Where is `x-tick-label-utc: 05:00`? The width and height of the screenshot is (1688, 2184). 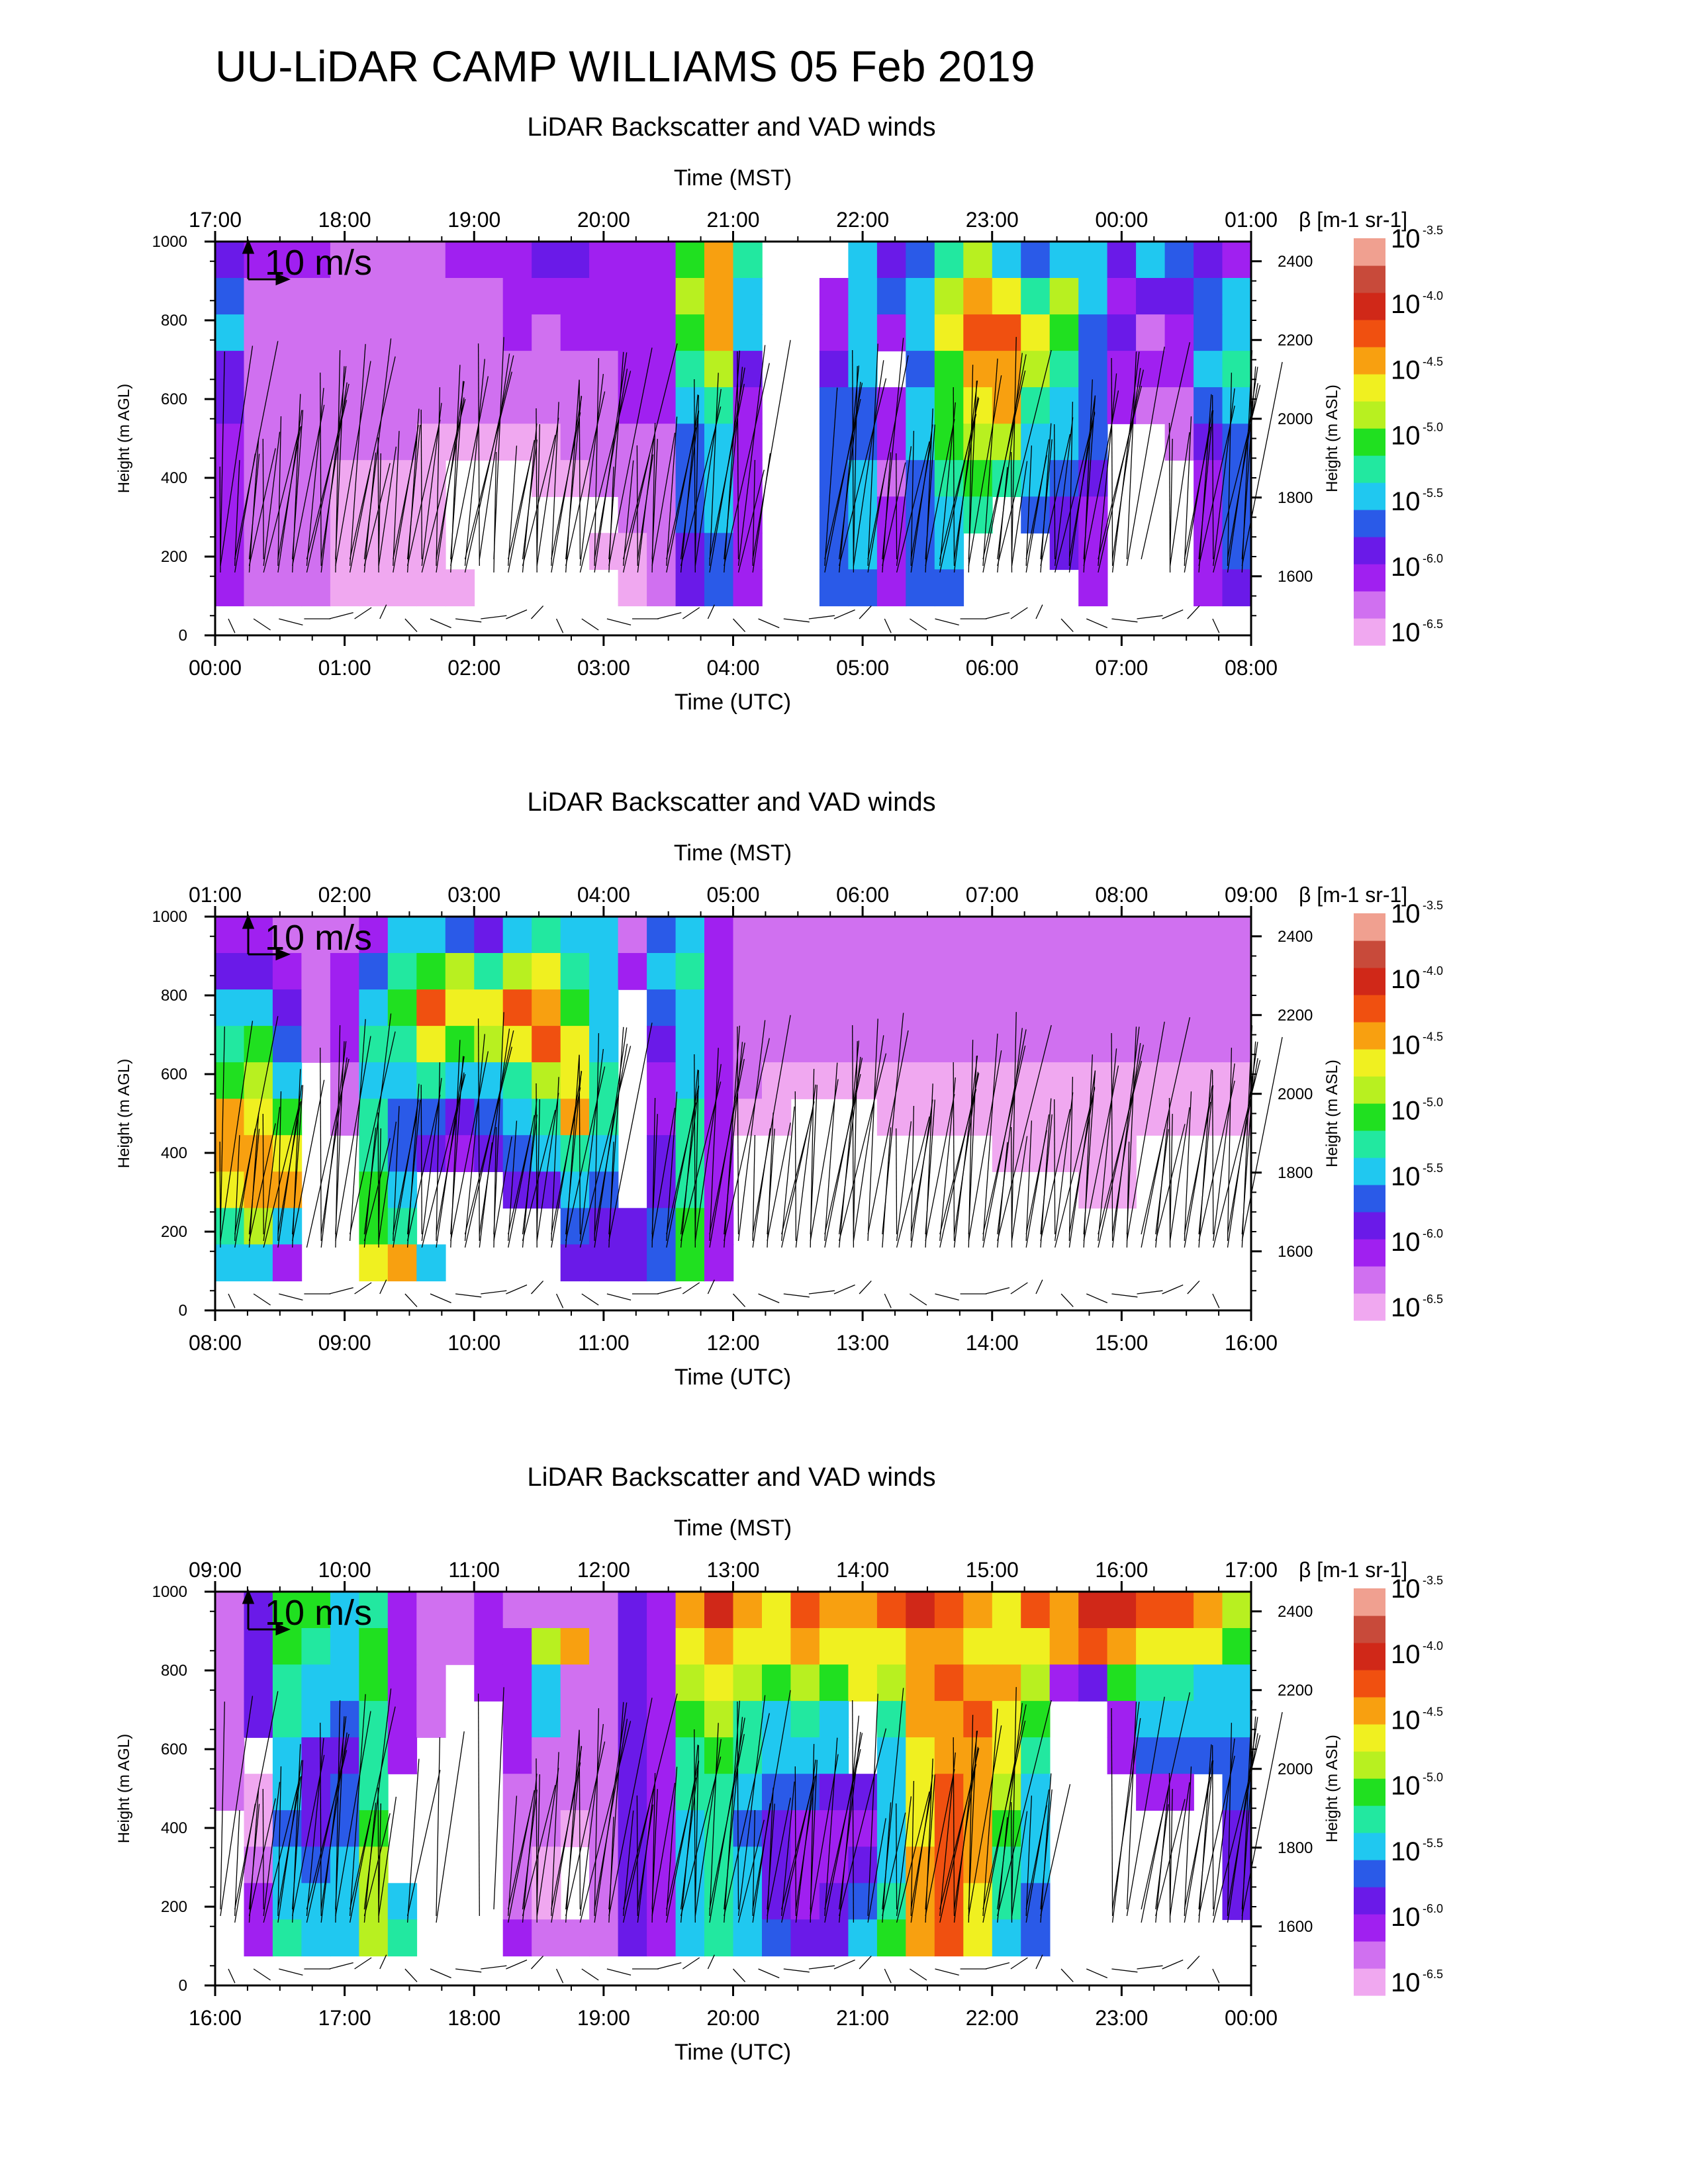
x-tick-label-utc: 05:00 is located at coordinates (862, 668).